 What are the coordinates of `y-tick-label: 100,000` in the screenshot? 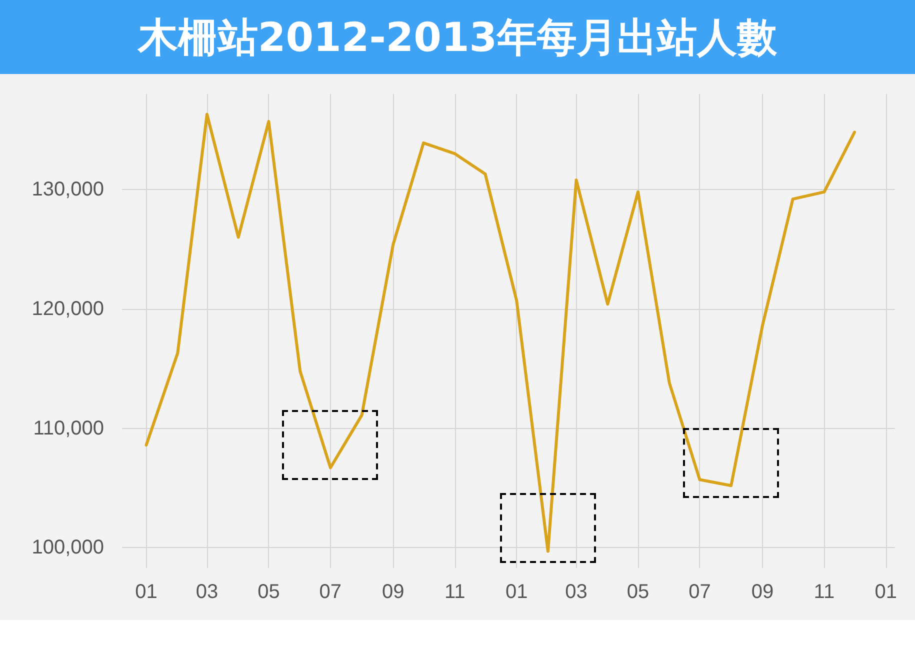 It's located at (68, 547).